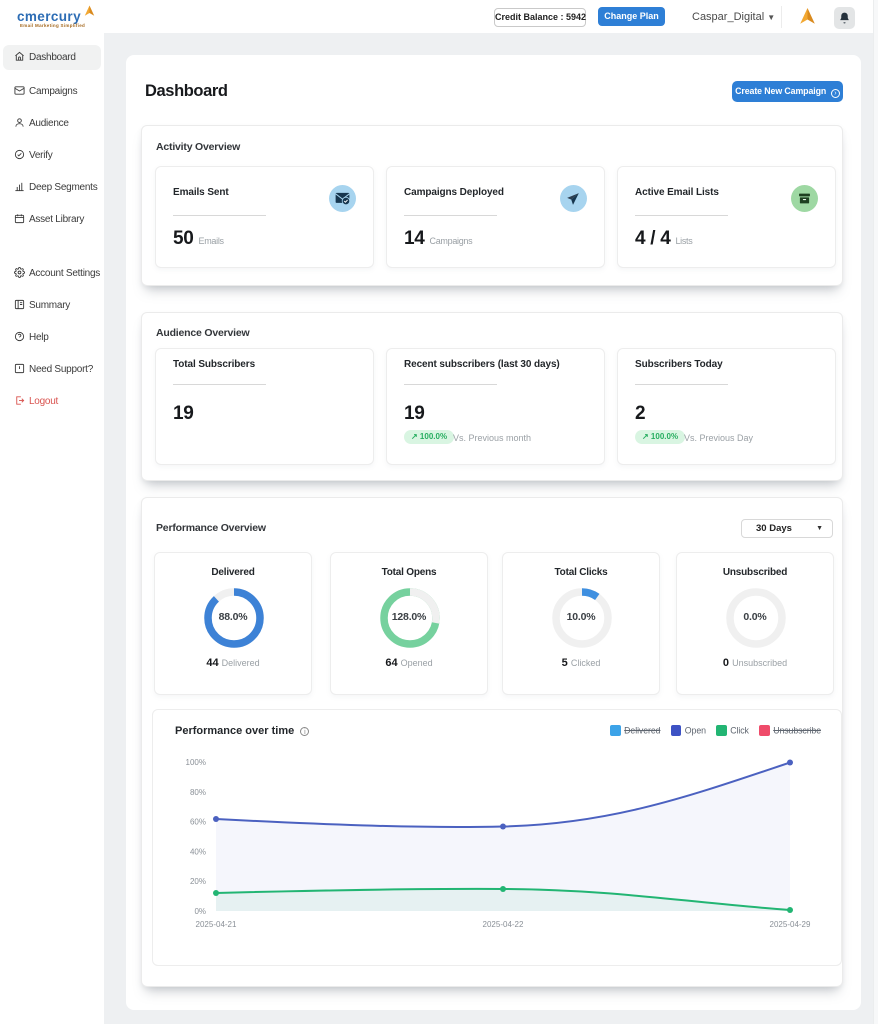  I want to click on svg-text: 80%, so click(198, 792).